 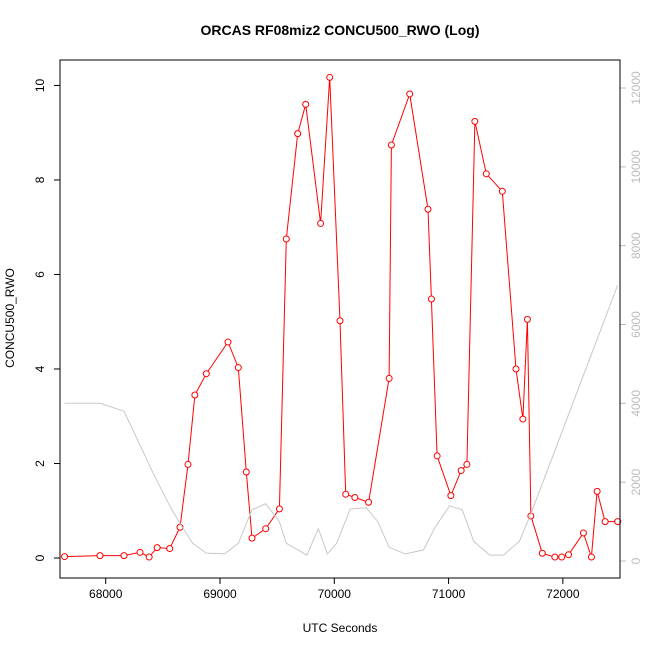 I want to click on y-axis-label: CONCU500_RWO, so click(x=10, y=318).